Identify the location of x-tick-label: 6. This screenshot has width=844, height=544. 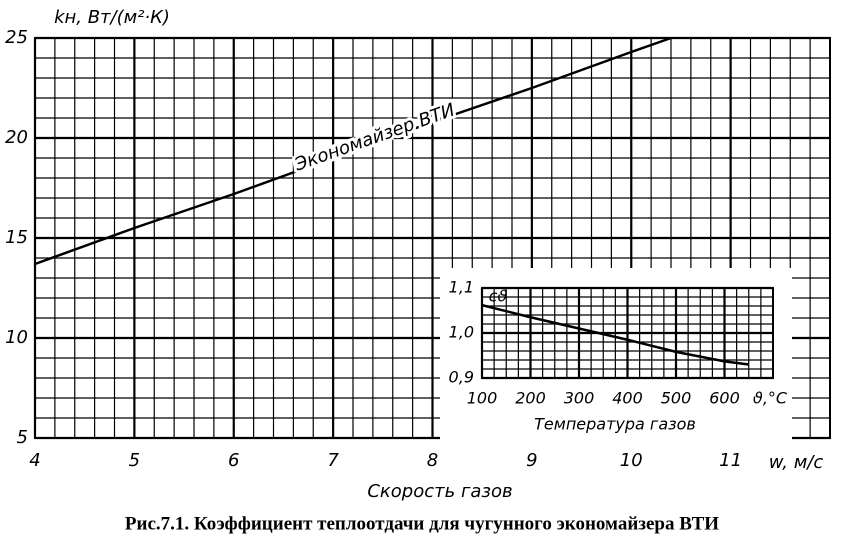
(233, 460).